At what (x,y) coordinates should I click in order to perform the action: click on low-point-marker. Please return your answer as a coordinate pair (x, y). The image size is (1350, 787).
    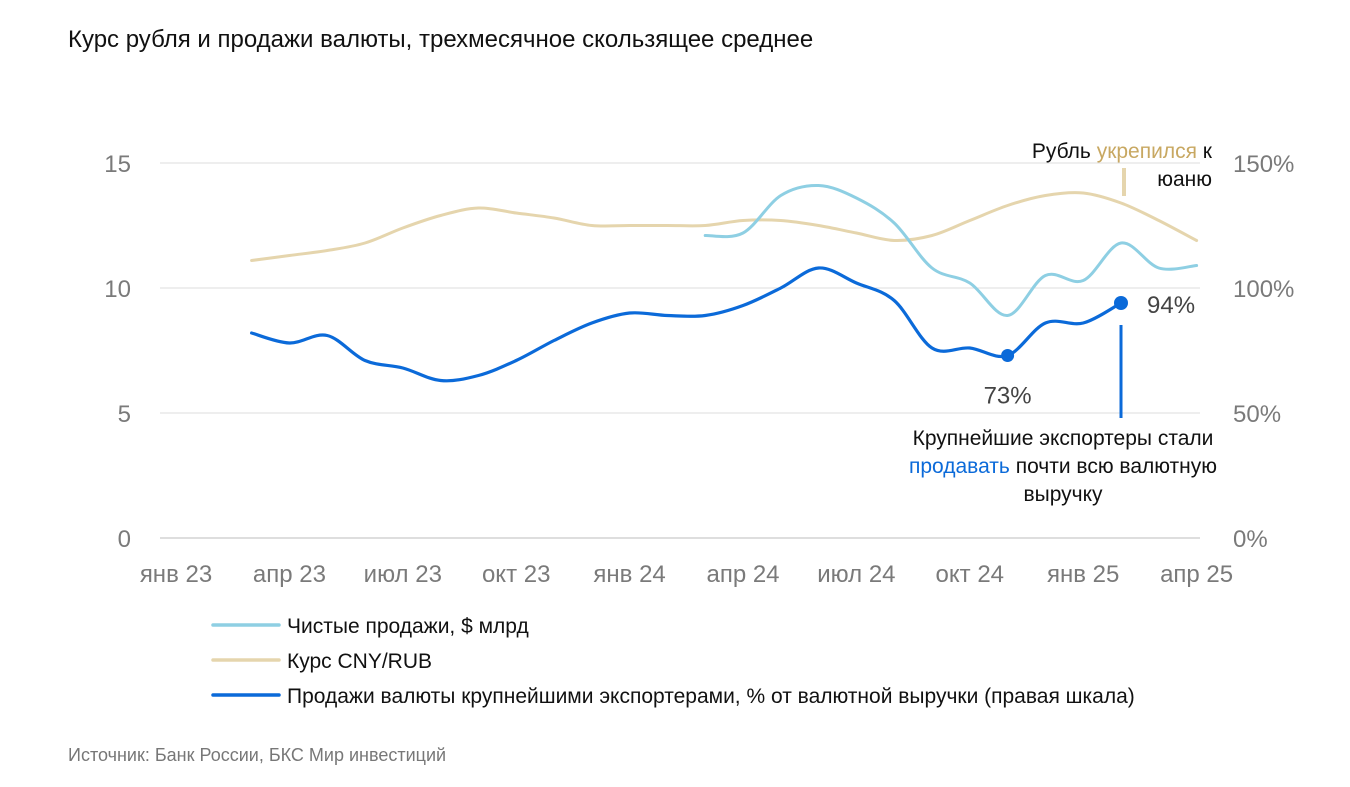
    Looking at the image, I should click on (1008, 355).